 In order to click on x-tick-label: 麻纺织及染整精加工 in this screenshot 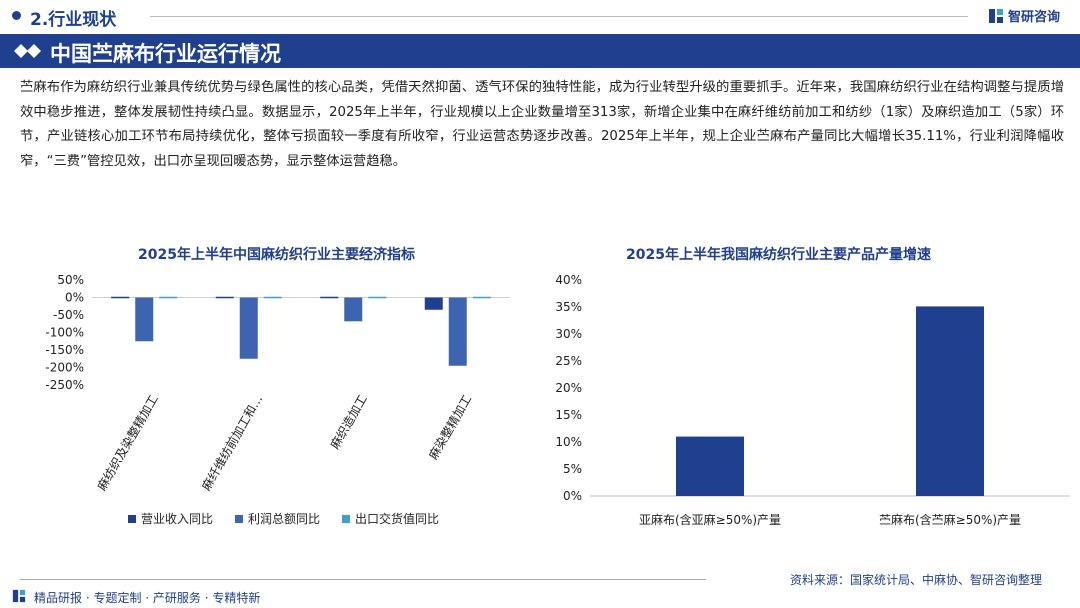, I will do `click(127, 442)`.